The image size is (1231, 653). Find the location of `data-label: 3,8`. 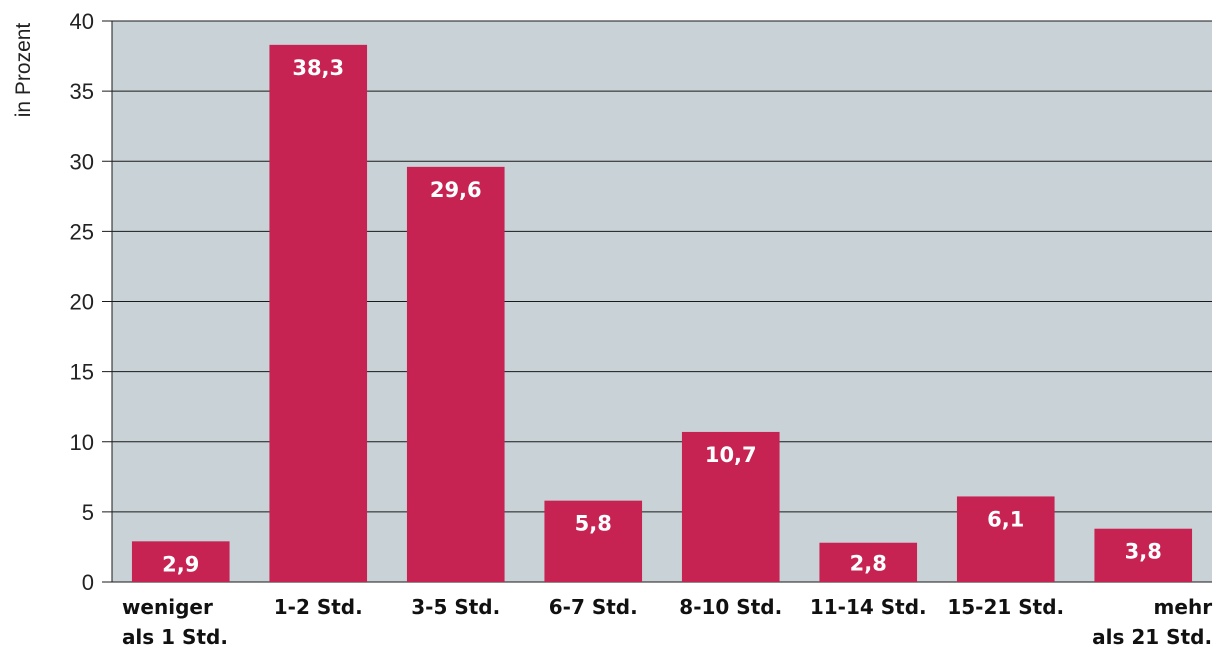

data-label: 3,8 is located at coordinates (1143, 552).